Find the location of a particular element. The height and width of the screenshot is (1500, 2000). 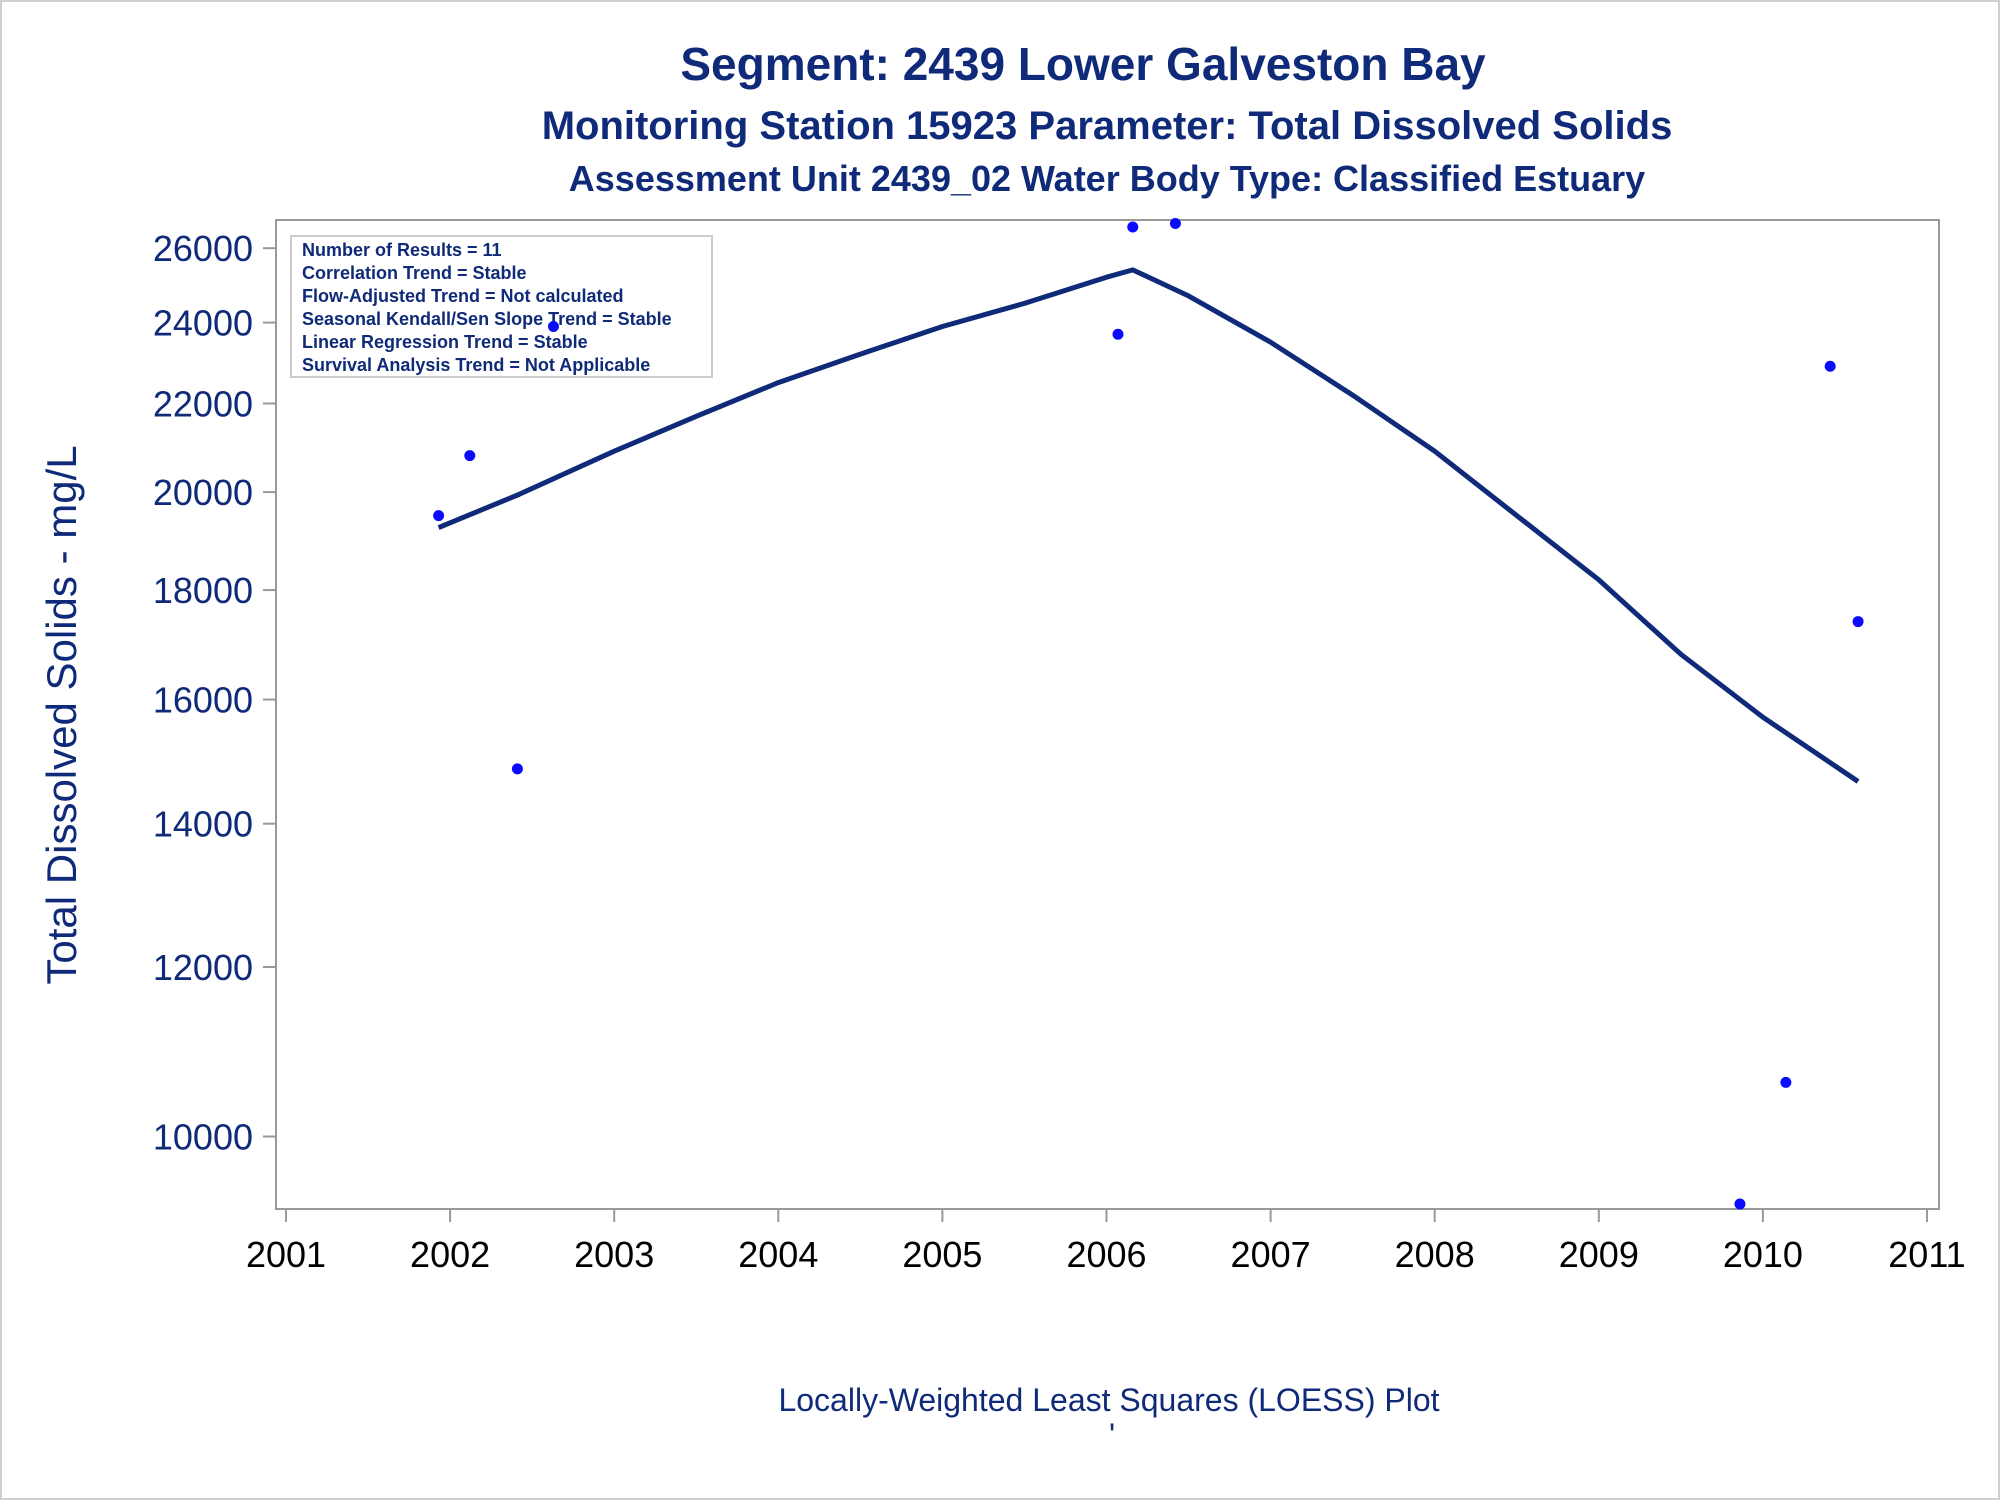

stat-linear-regression-trend: Linear Regression Trend = Stable is located at coordinates (445, 342).